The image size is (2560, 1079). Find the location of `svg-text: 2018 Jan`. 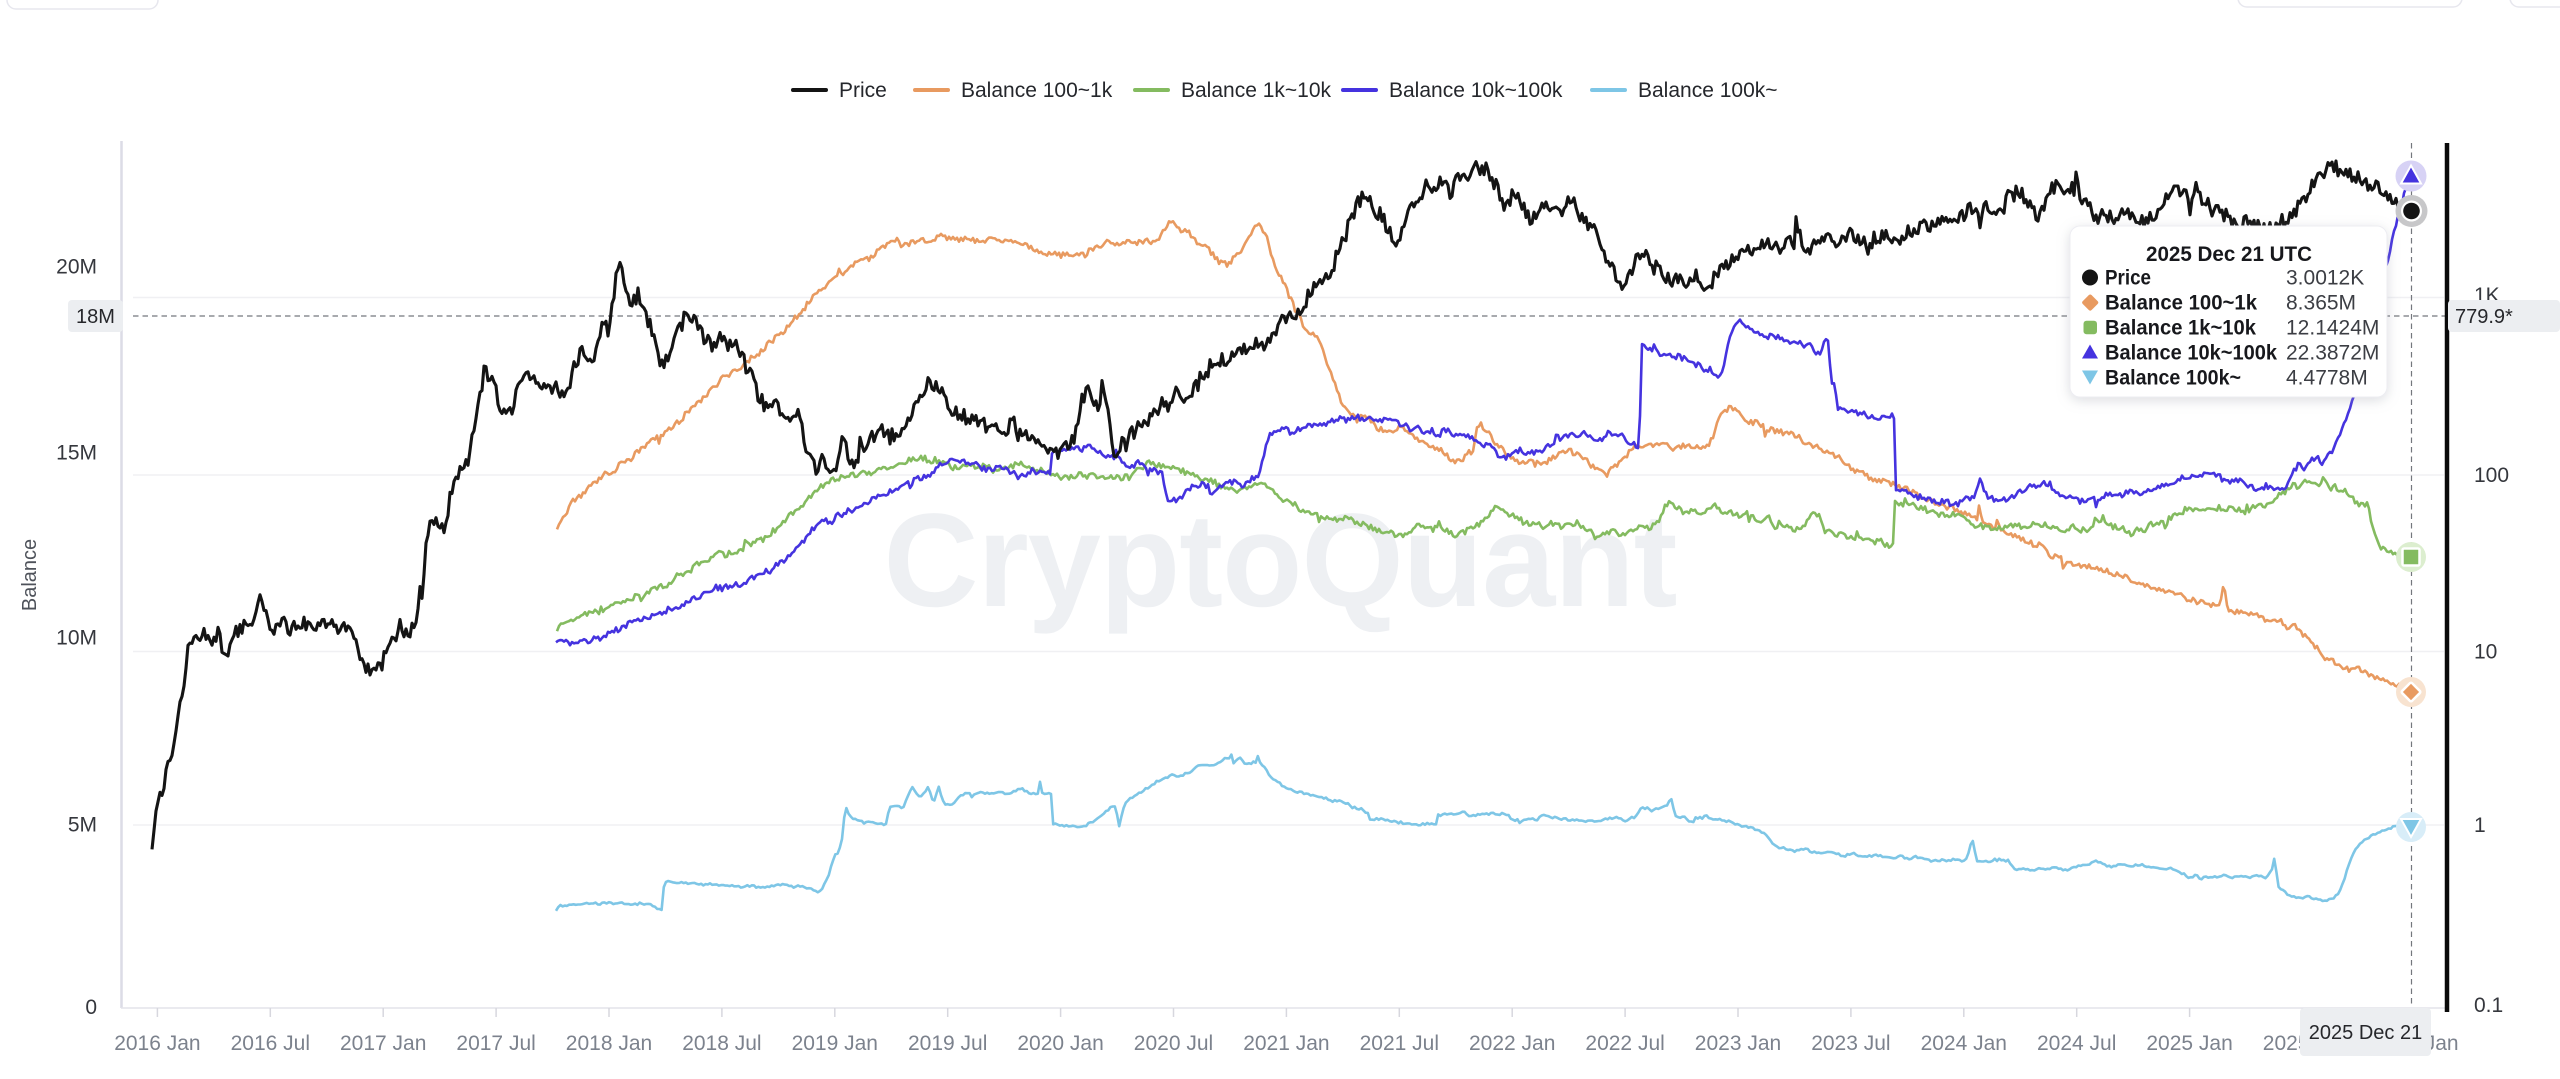

svg-text: 2018 Jan is located at coordinates (609, 1043).